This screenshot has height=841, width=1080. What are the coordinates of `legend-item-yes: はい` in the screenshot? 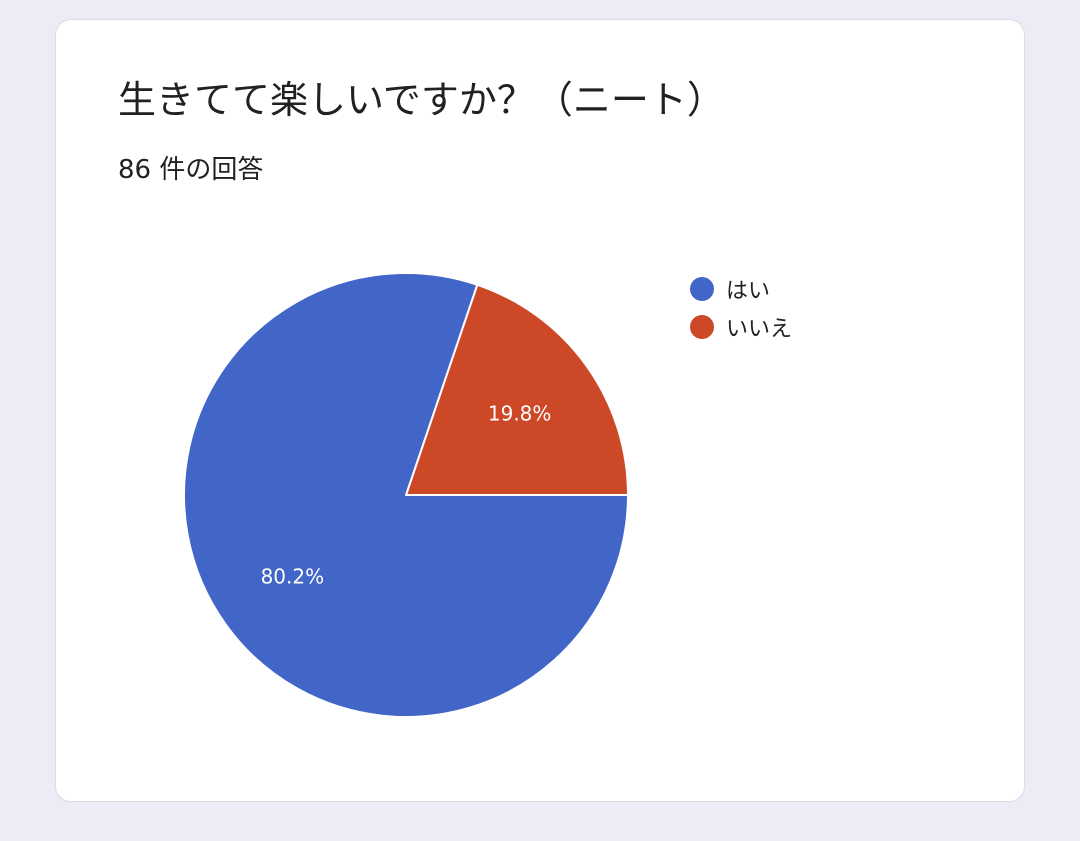 It's located at (741, 289).